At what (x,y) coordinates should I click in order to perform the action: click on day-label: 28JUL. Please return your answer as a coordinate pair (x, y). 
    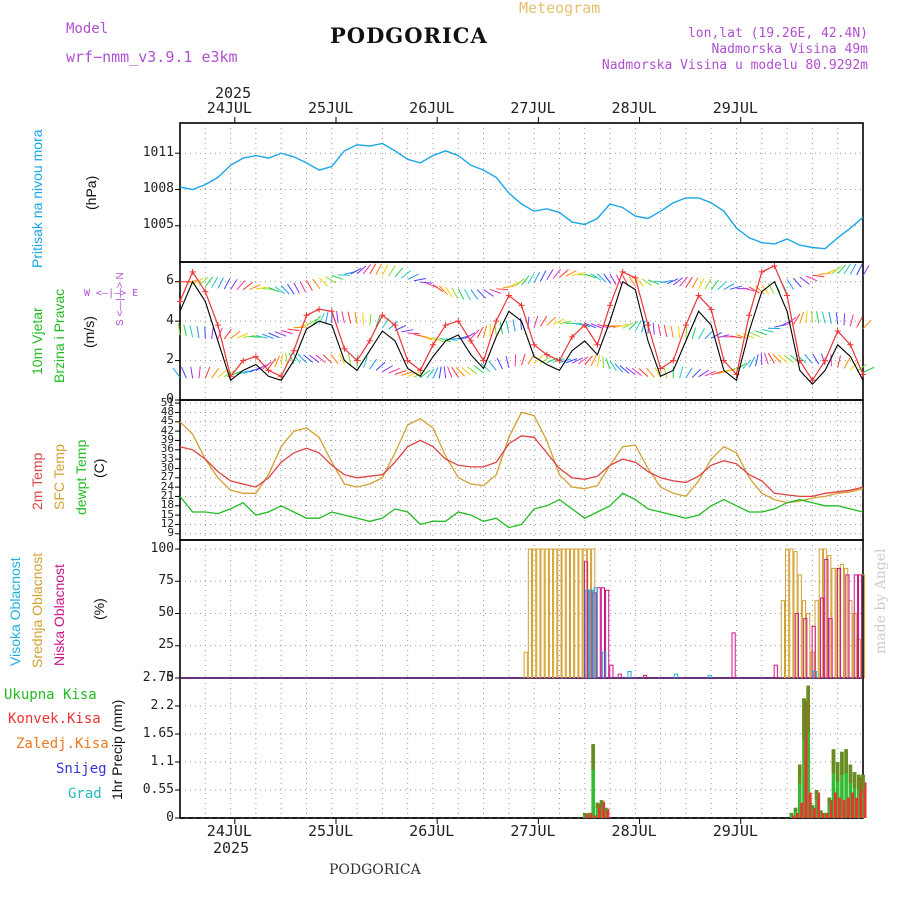
    Looking at the image, I should click on (634, 108).